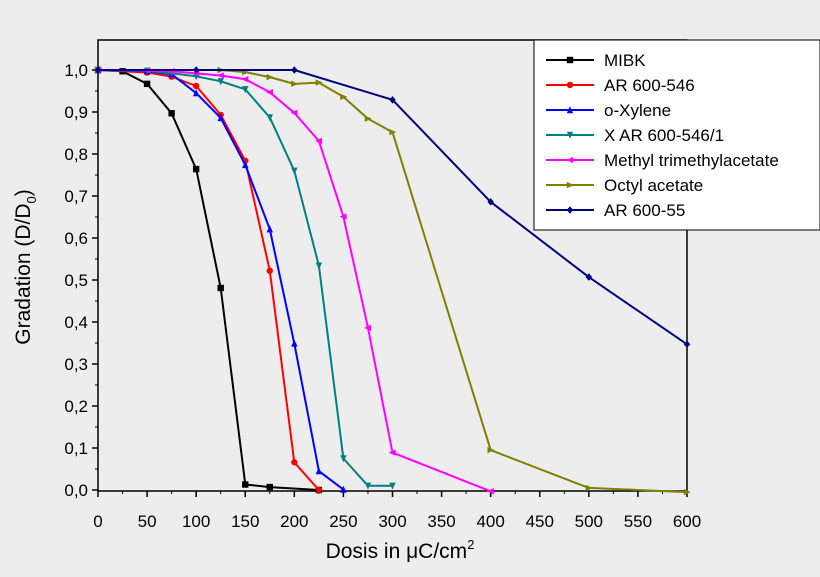  What do you see at coordinates (540, 521) in the screenshot?
I see `x-tick-label: 450` at bounding box center [540, 521].